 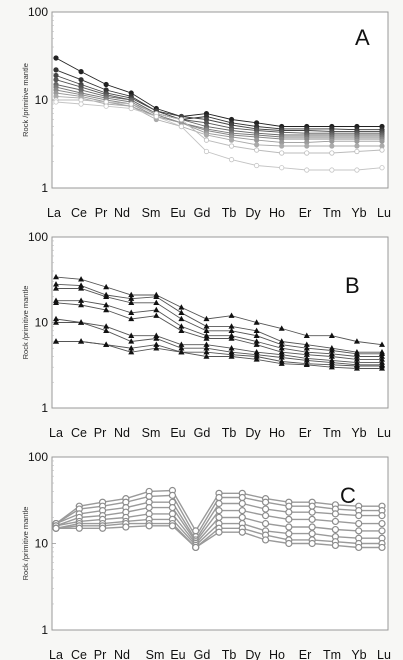 I want to click on y-axis-label: Rock /primitive mantle, so click(x=25, y=323).